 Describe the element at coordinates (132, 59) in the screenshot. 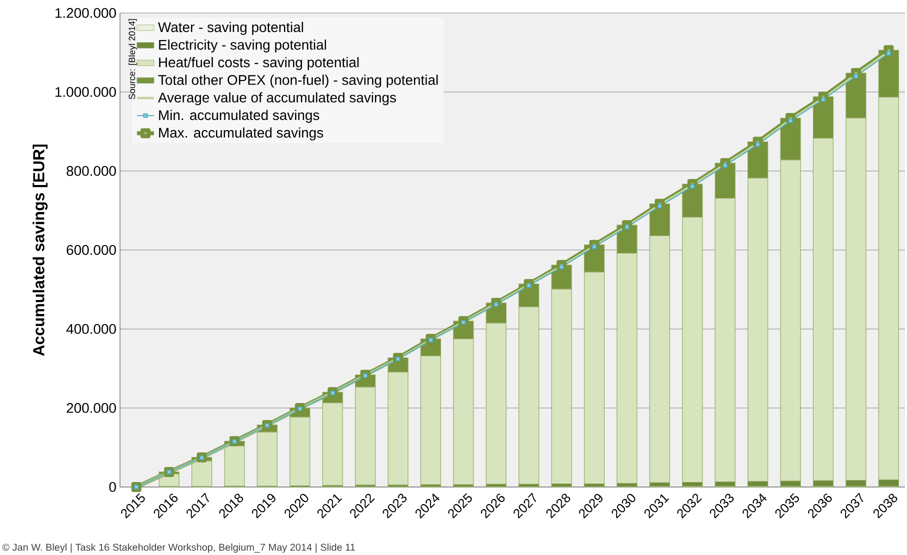

I see `annotation: Source: [Bleyl 2014]` at that location.